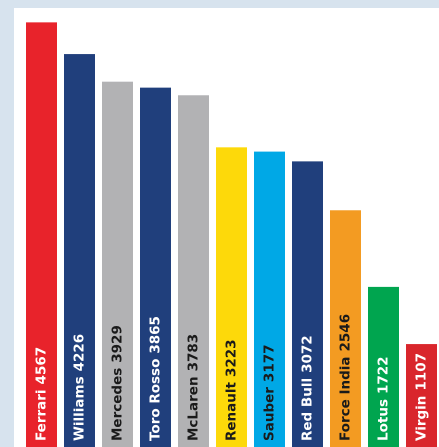  Describe the element at coordinates (346, 398) in the screenshot. I see `category-name: Force India` at that location.